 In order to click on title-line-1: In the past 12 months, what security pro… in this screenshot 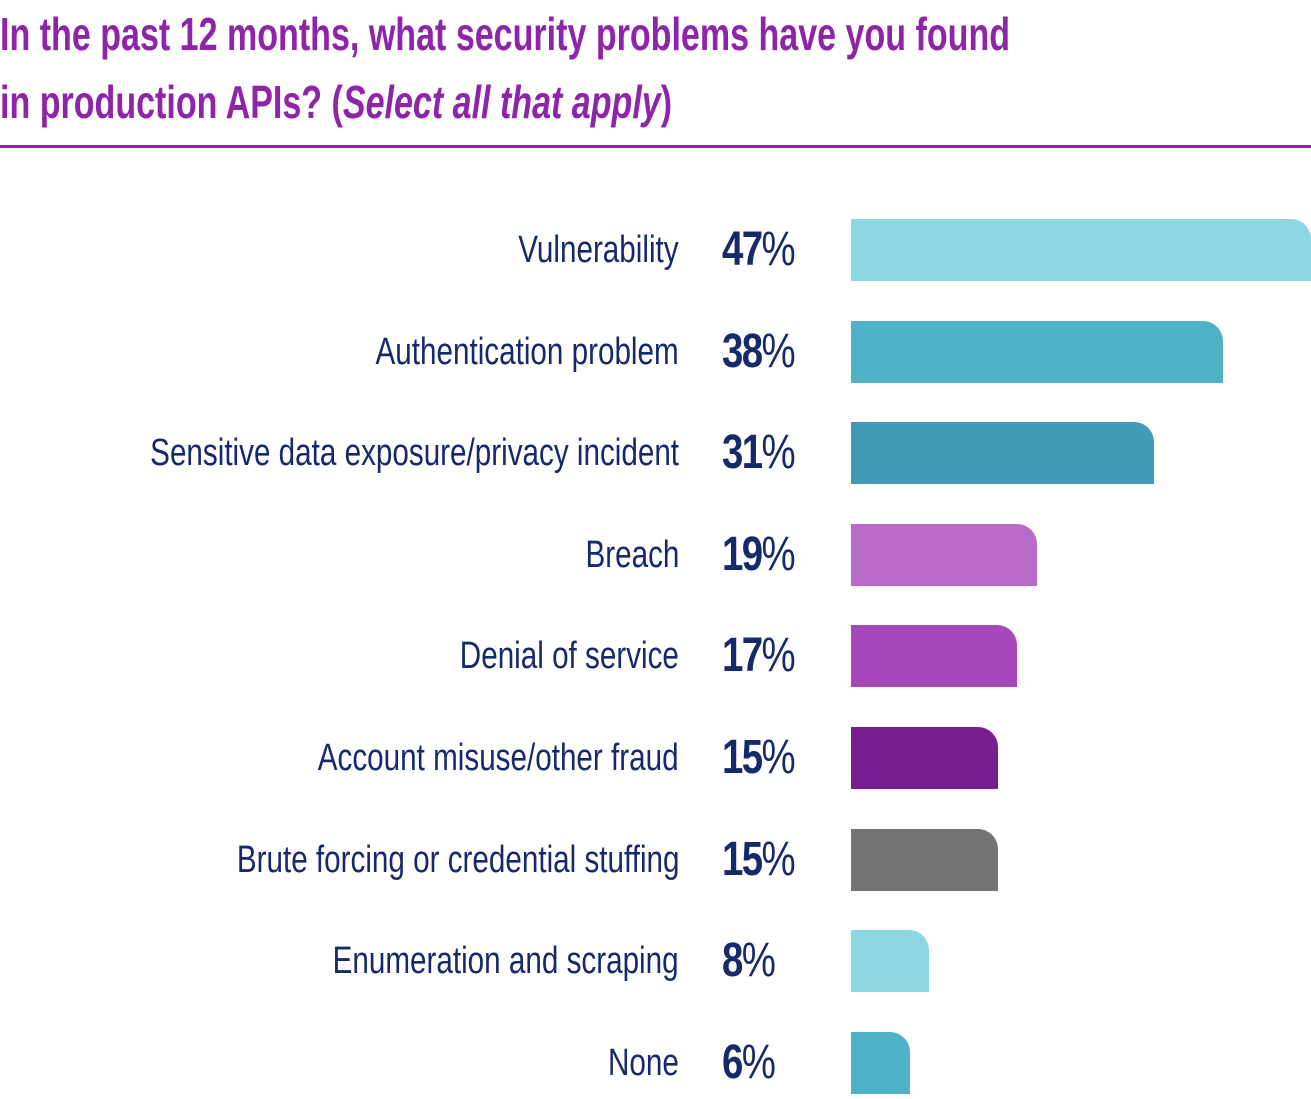, I will do `click(505, 34)`.